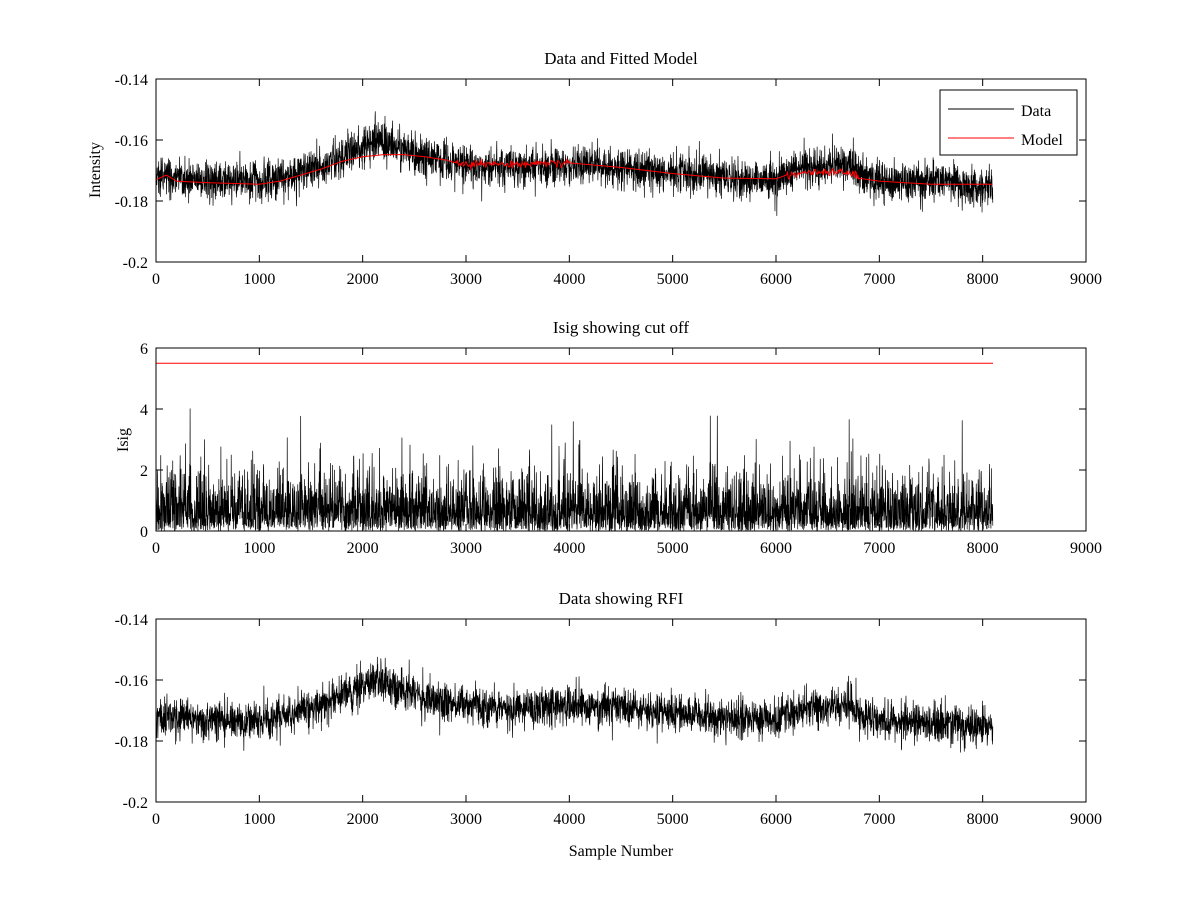 This screenshot has width=1200, height=900. What do you see at coordinates (621, 598) in the screenshot?
I see `chart-title: Data showing RFI` at bounding box center [621, 598].